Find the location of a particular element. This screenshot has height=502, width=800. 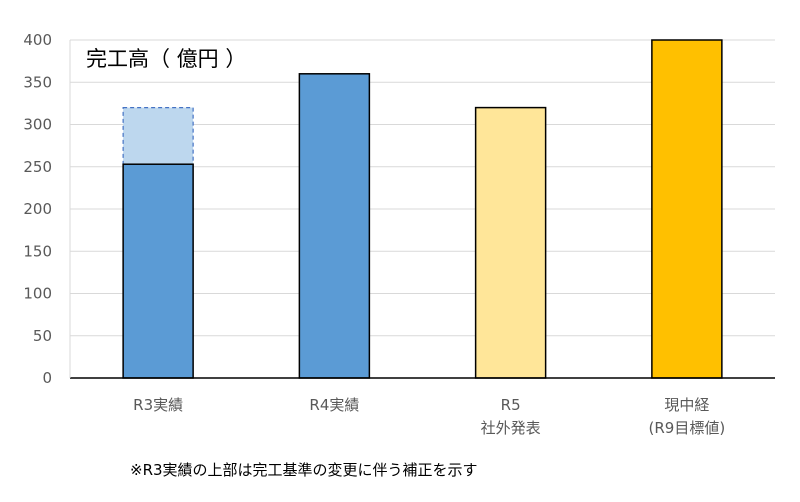

y-tick-label: 200 is located at coordinates (37, 209).